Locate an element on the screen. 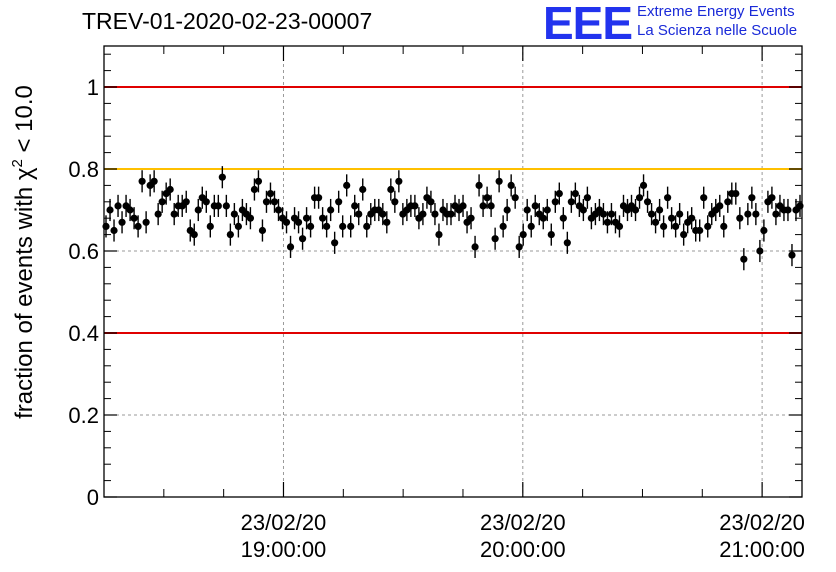  x-tick-time: 21:00:00 is located at coordinates (762, 549).